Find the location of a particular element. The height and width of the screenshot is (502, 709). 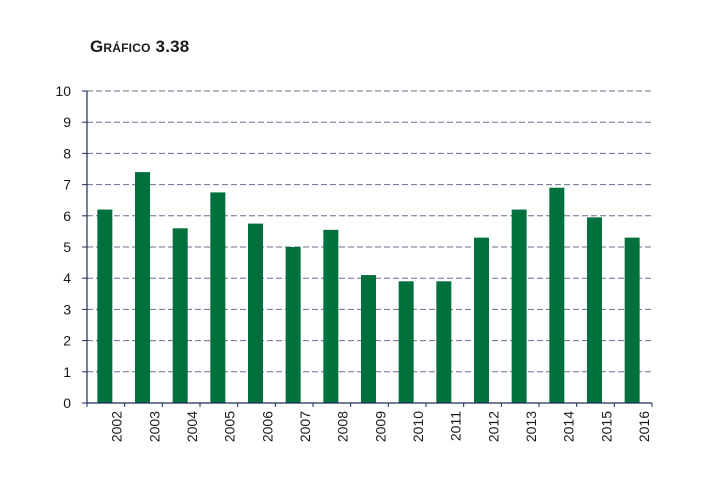

x-tick-label: 2016 is located at coordinates (644, 426).